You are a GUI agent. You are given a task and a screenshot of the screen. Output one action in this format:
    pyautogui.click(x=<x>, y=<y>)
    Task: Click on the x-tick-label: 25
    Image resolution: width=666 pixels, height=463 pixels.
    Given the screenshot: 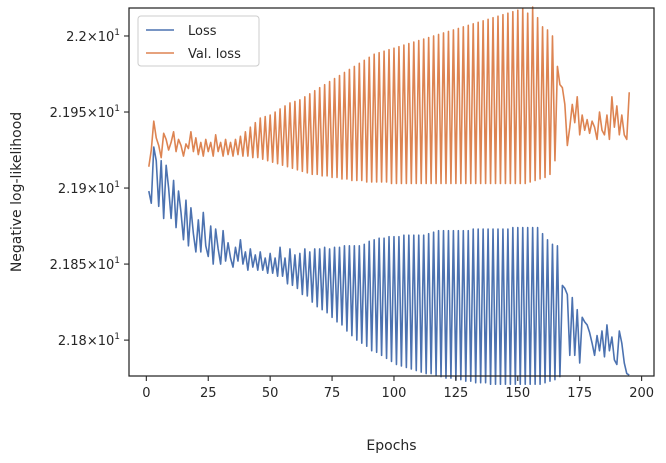 What is the action you would take?
    pyautogui.click(x=208, y=393)
    